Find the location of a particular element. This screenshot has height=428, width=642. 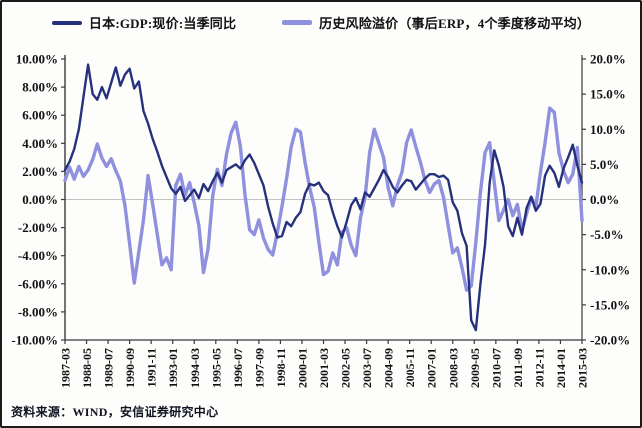

legend-label-gdp: 日本:GDP:现价:当季同比 is located at coordinates (162, 23).